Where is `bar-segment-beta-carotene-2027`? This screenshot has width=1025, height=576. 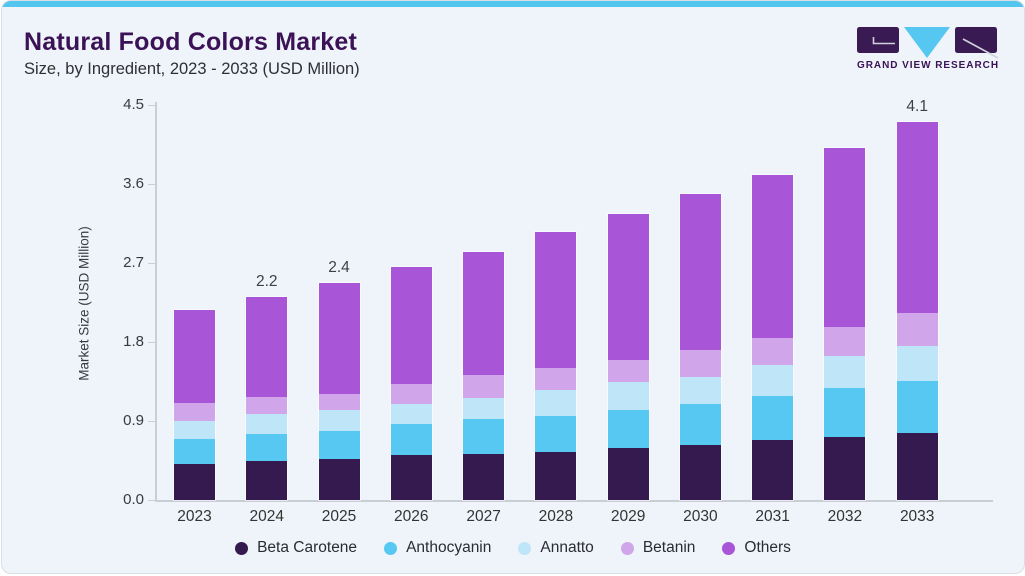 bar-segment-beta-carotene-2027 is located at coordinates (484, 477).